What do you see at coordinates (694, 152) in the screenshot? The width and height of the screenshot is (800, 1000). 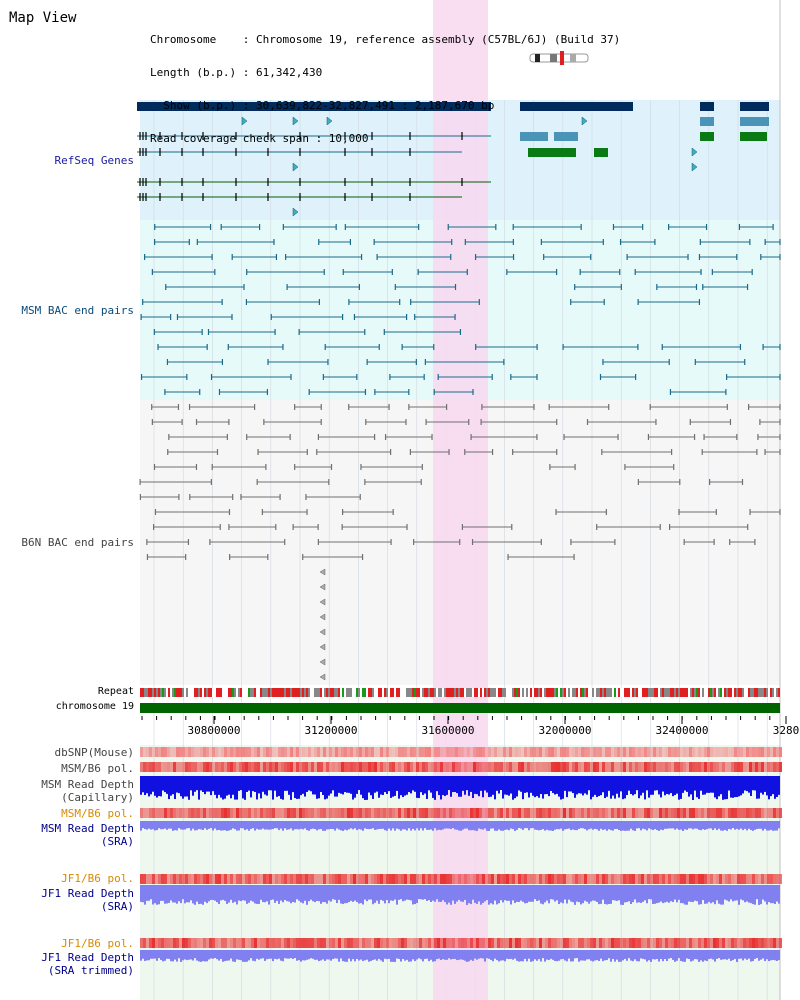 I see `strand-arrow` at bounding box center [694, 152].